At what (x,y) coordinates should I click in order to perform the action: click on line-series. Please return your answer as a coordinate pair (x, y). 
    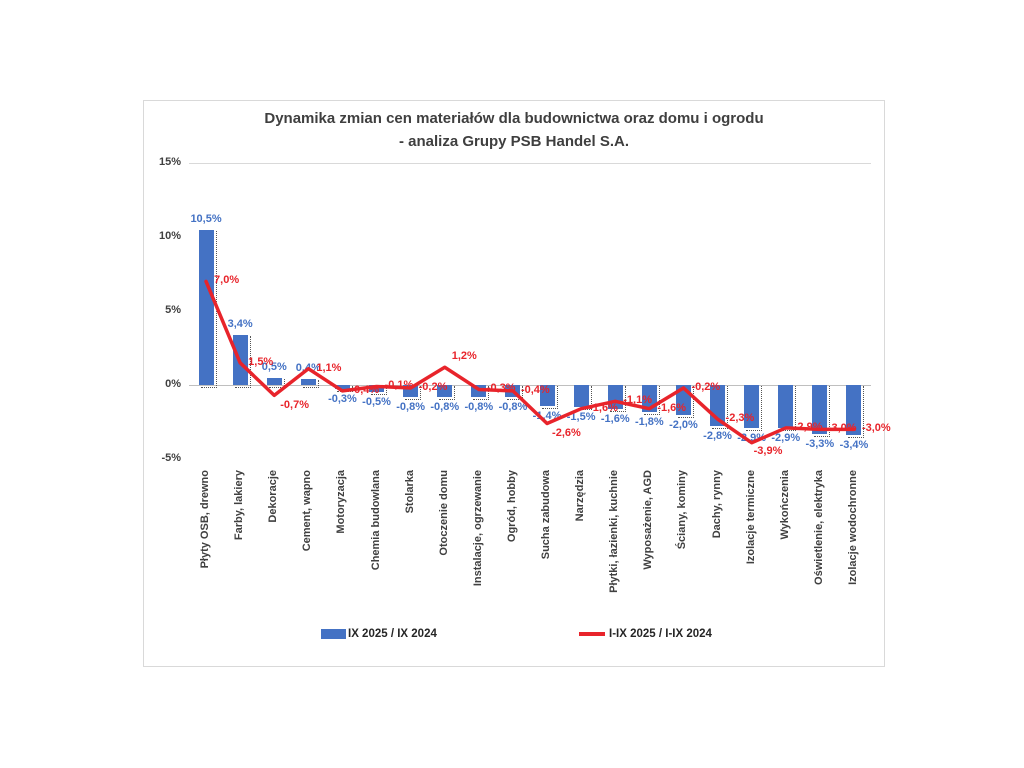
    Looking at the image, I should click on (530, 362).